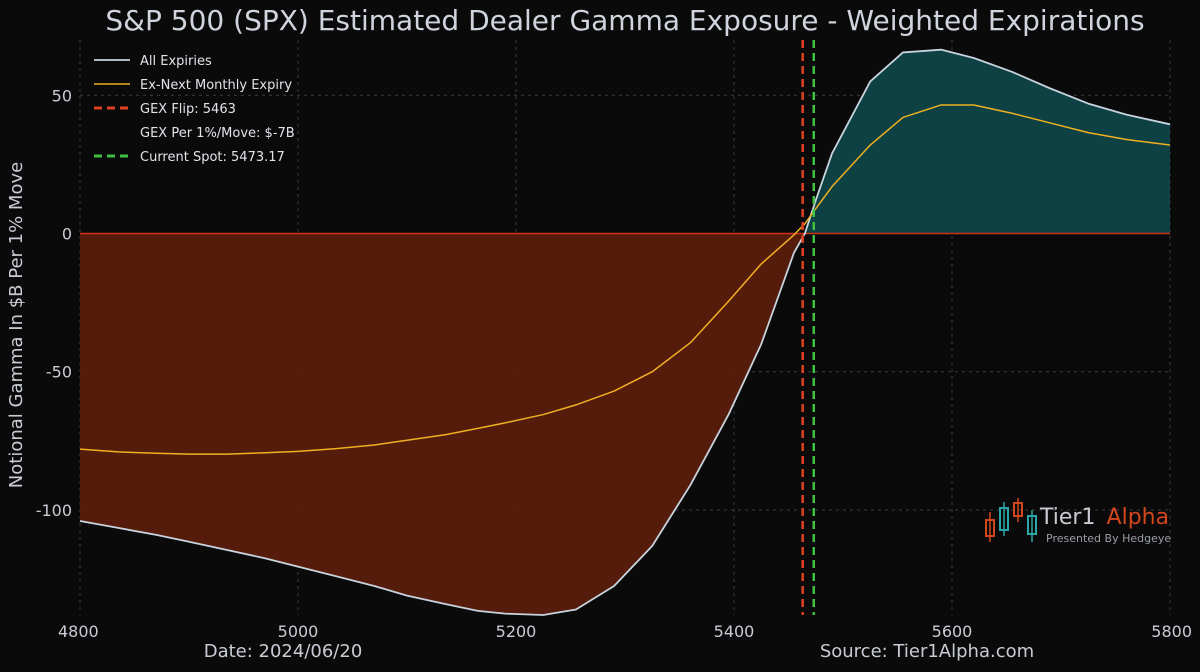 This screenshot has width=1200, height=672. What do you see at coordinates (59, 372) in the screenshot?
I see `y-tick-label: -50` at bounding box center [59, 372].